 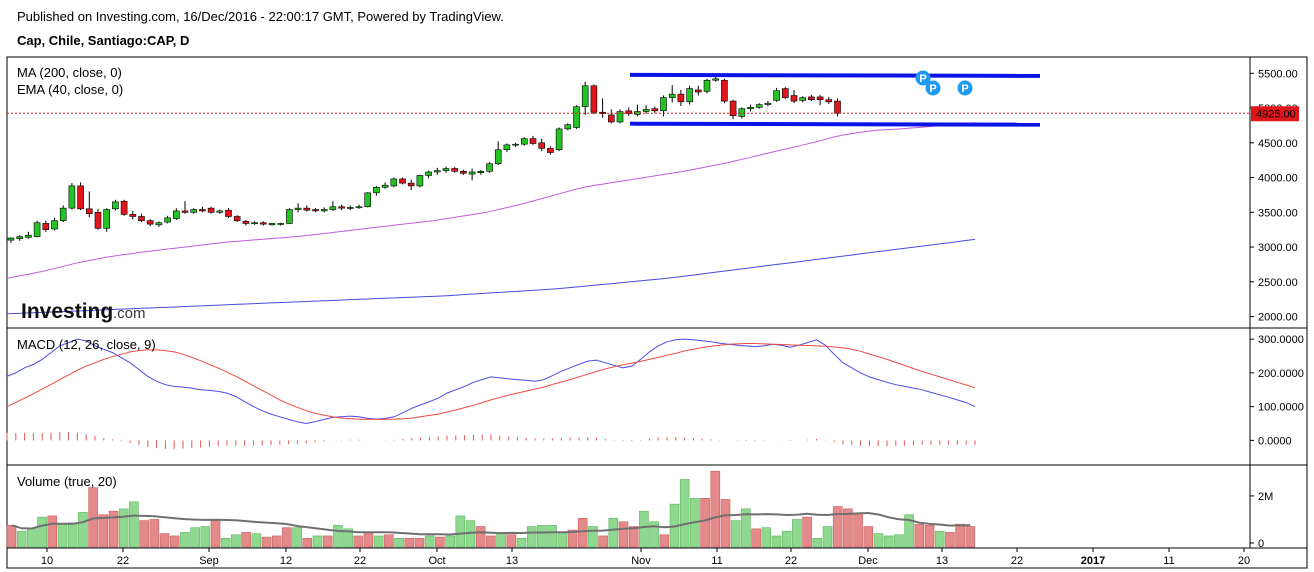 I want to click on symbol-title: Cap, Chile, Santiago:CAP, D, so click(x=103, y=40).